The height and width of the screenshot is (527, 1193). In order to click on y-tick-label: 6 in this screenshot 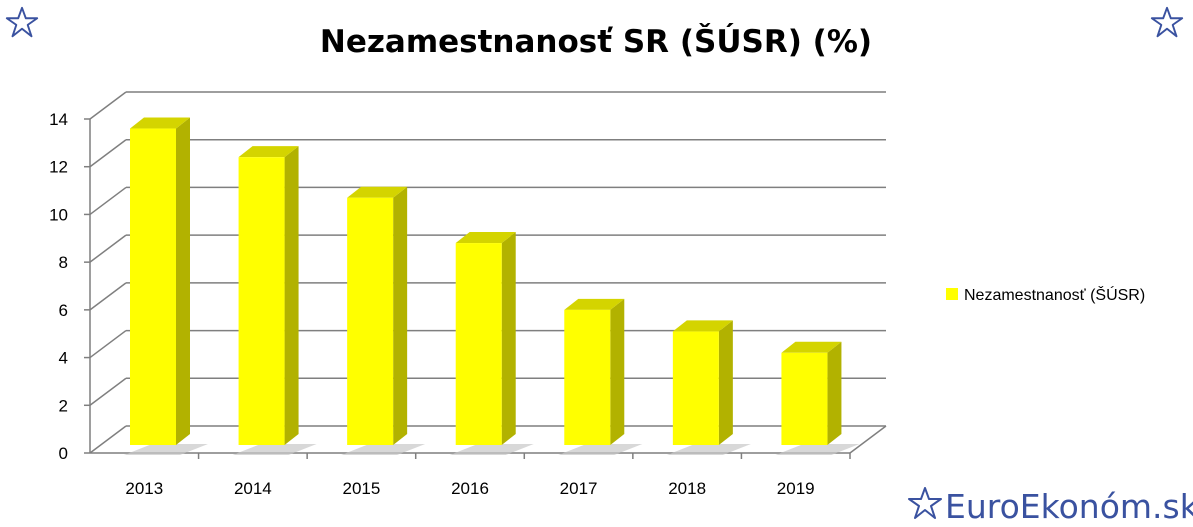, I will do `click(63, 310)`.